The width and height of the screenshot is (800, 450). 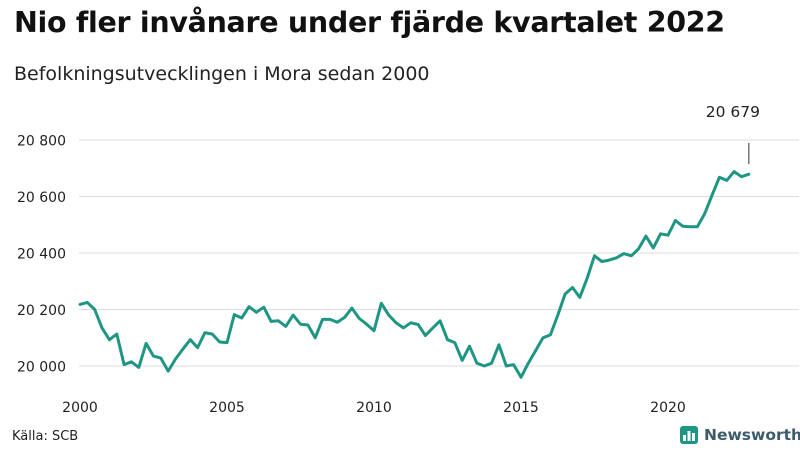 I want to click on x-axis: 2000 2005 2010 2015 2020, so click(x=374, y=408).